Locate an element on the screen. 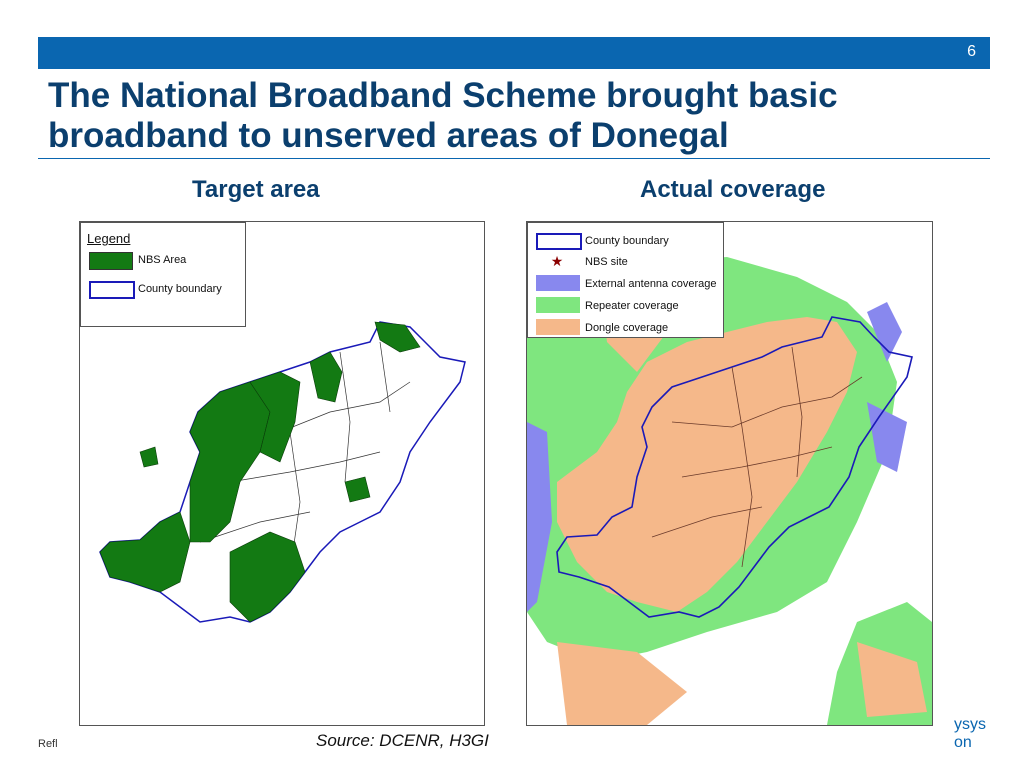  dongle-swatch is located at coordinates (558, 327).